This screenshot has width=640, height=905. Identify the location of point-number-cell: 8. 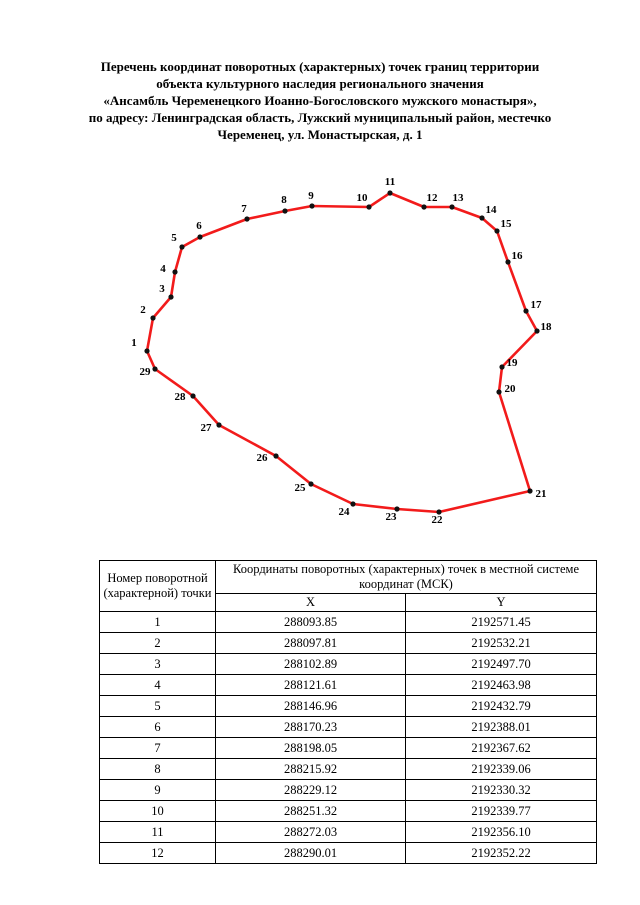
(157, 769).